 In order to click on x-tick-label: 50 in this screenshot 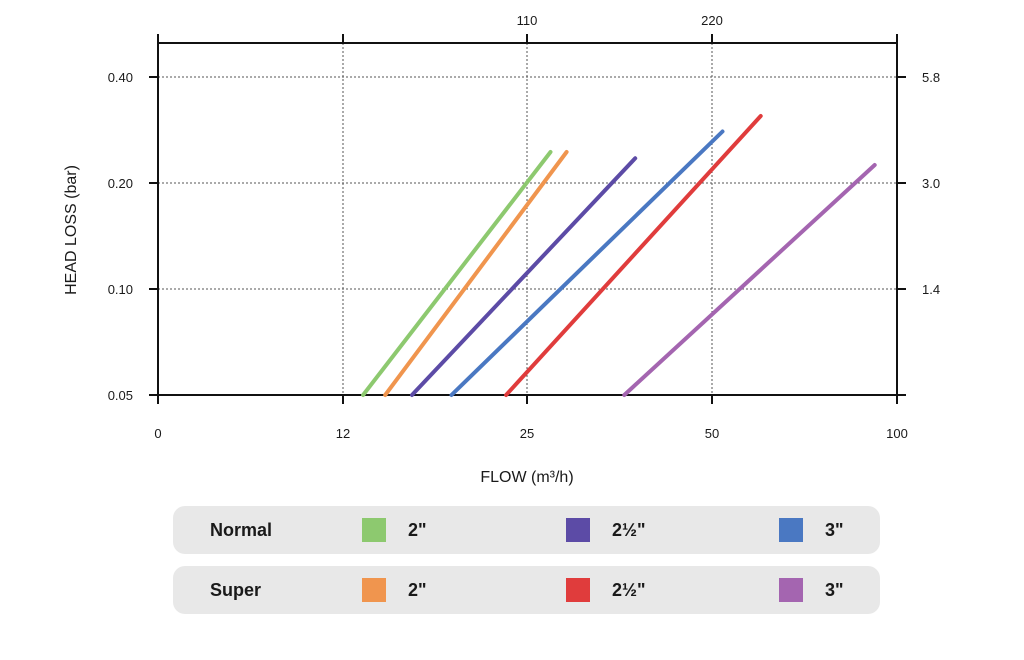, I will do `click(712, 433)`.